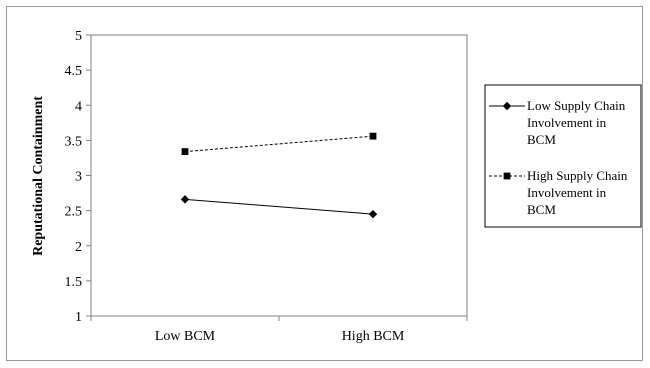  What do you see at coordinates (185, 336) in the screenshot?
I see `x-tick-label: Low BCM` at bounding box center [185, 336].